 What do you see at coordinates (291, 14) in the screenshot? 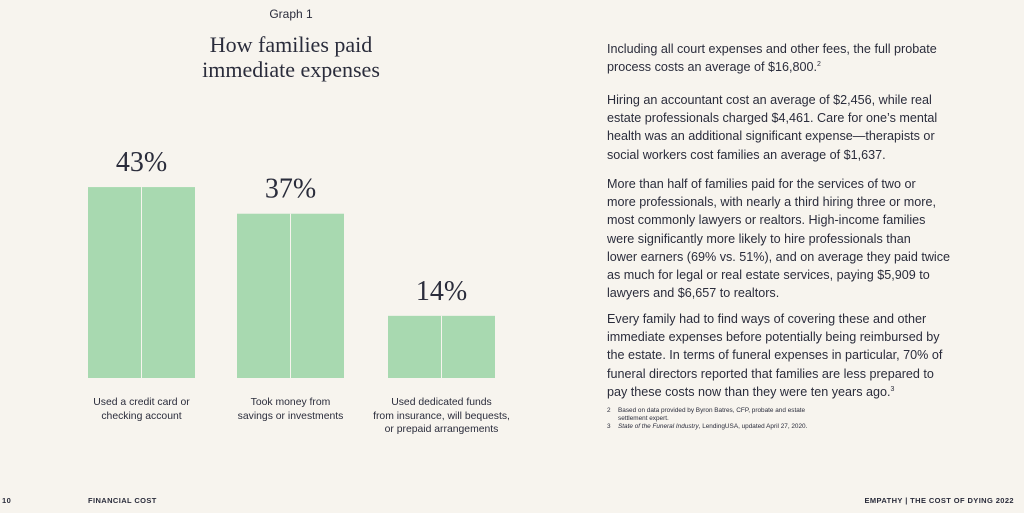
I see `graph-label: Graph 1` at bounding box center [291, 14].